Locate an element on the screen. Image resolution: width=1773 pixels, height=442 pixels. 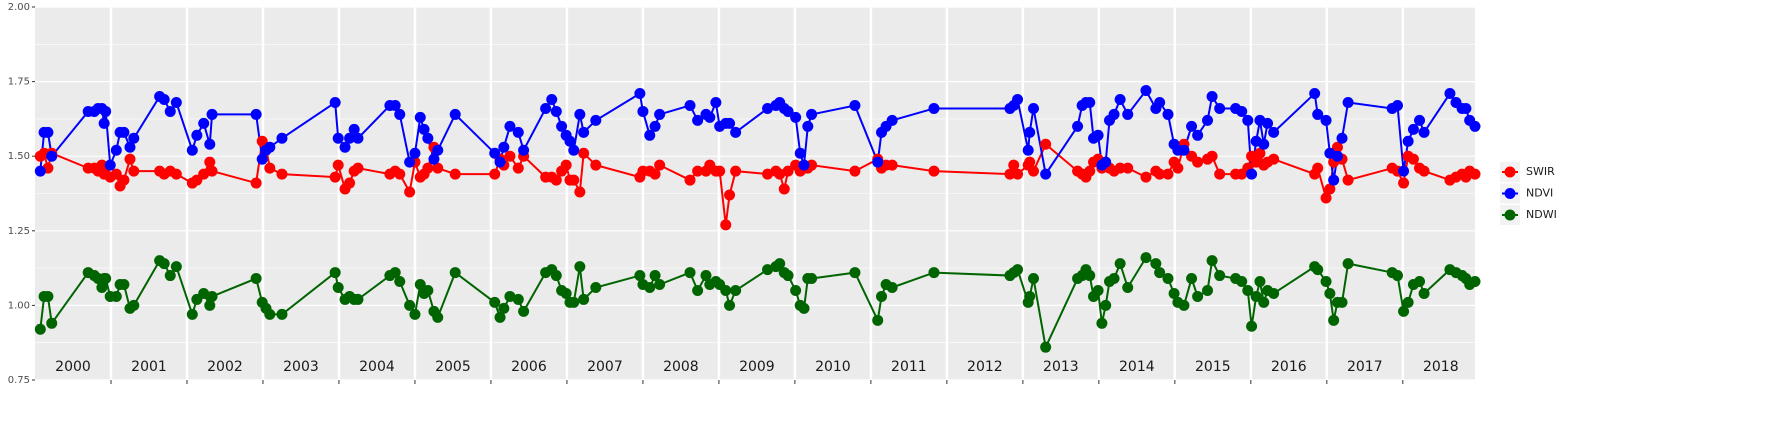
year-label: 2007 is located at coordinates (605, 367).